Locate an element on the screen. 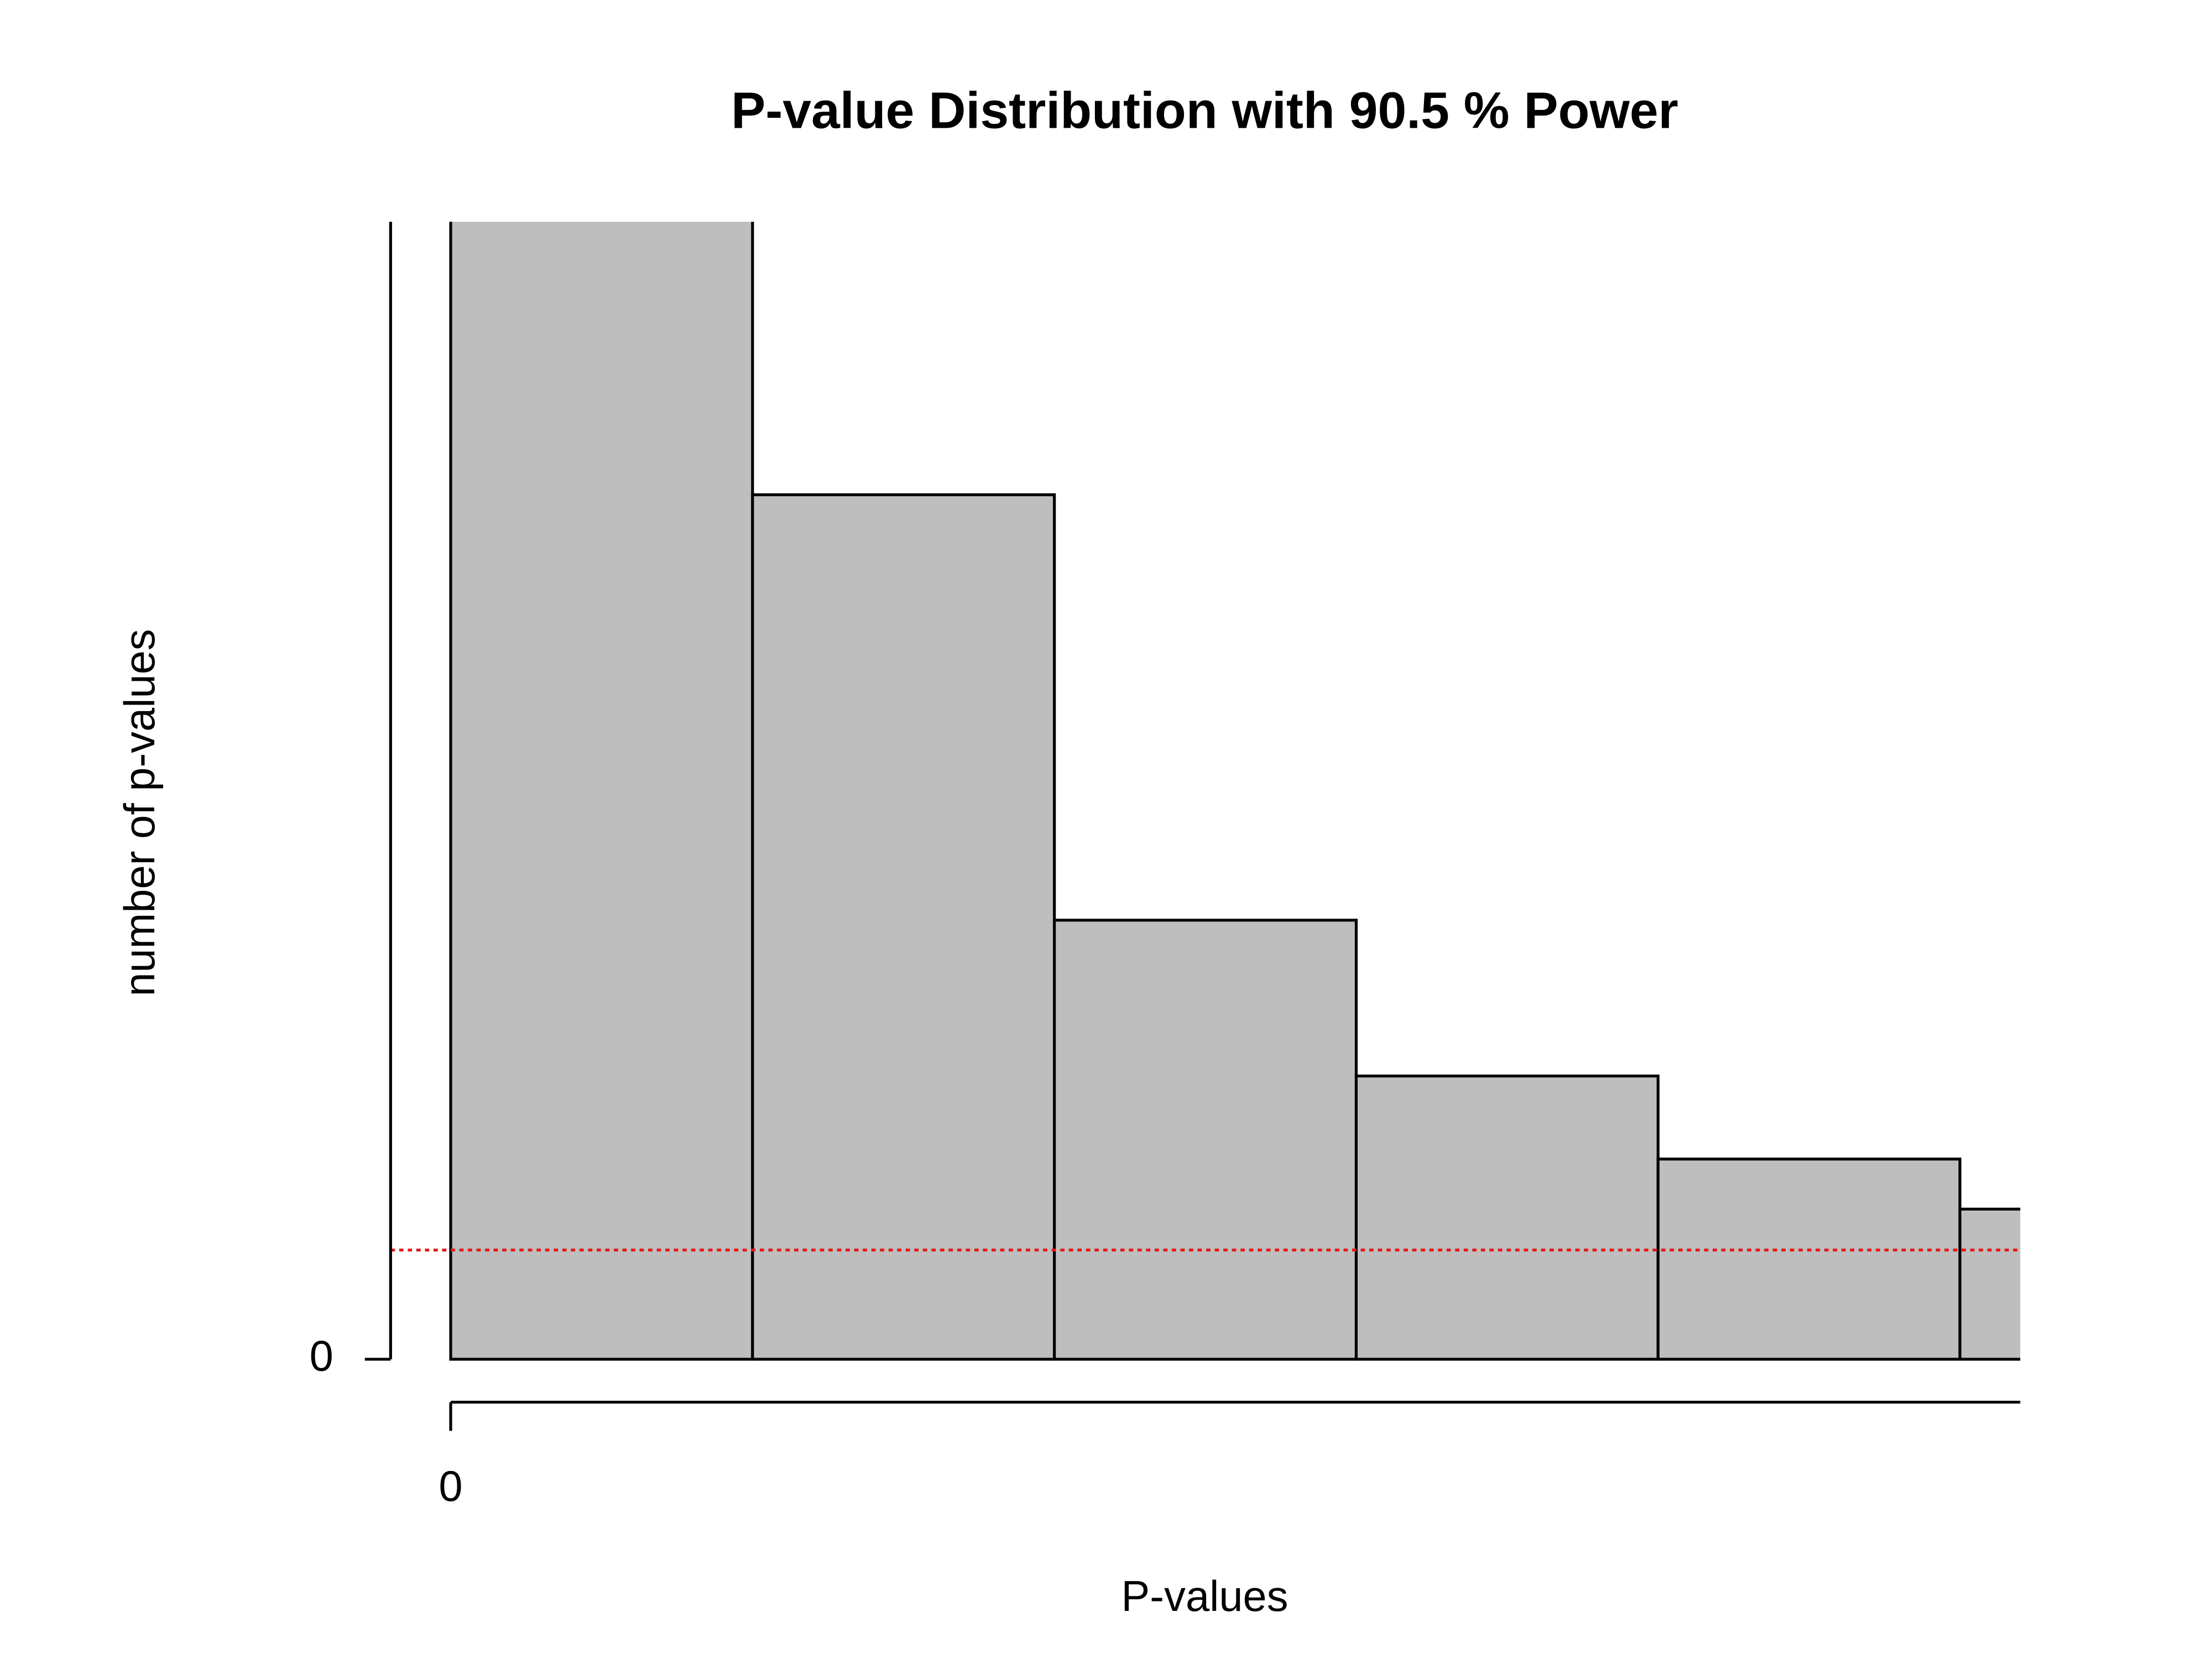  x-axis-label: P-values is located at coordinates (1205, 1597).